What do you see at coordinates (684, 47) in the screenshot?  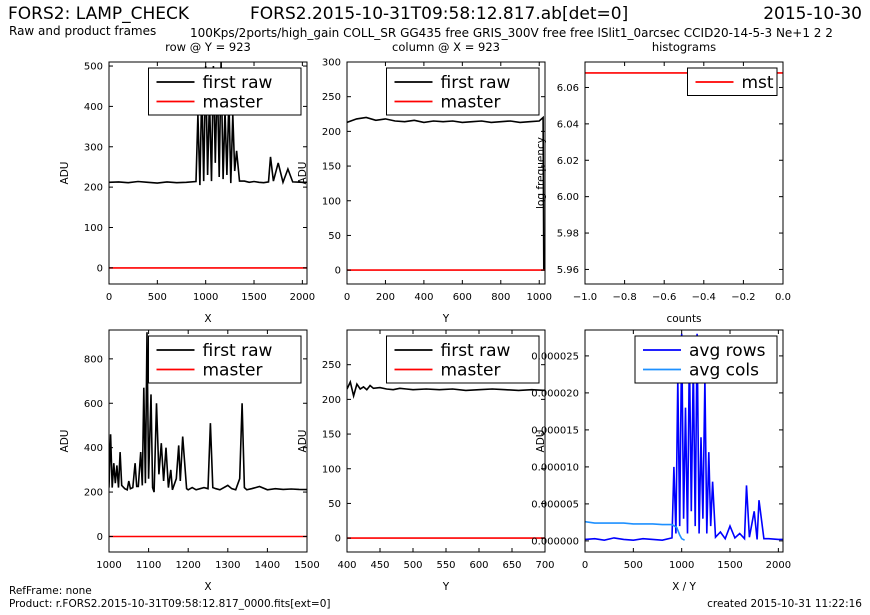 I see `plot-title: histograms` at bounding box center [684, 47].